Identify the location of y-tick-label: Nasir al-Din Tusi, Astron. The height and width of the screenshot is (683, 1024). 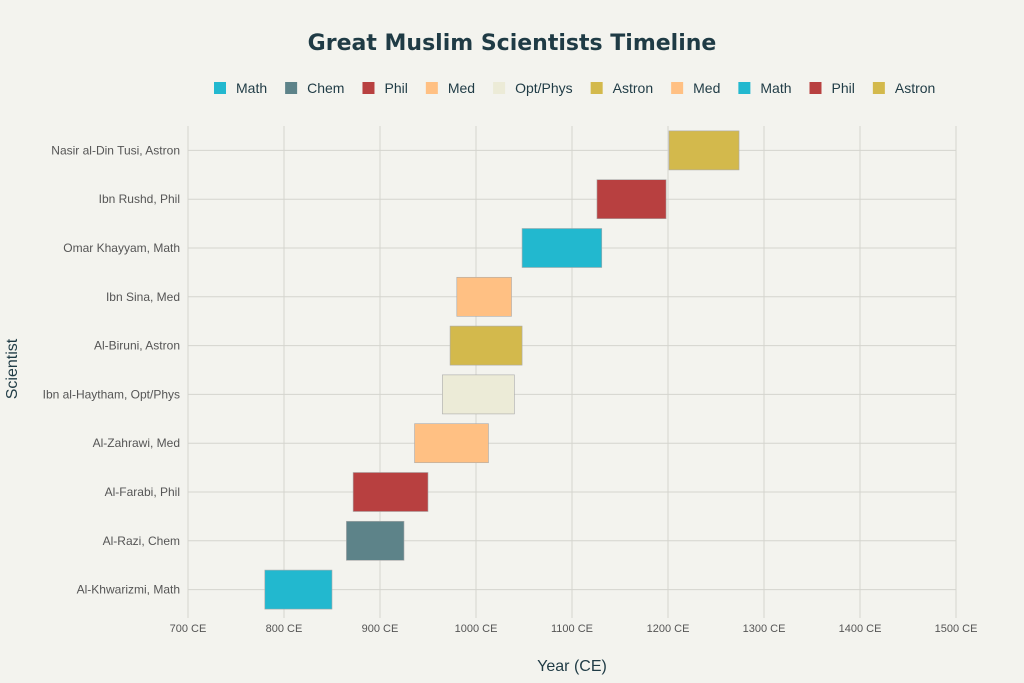
(115, 150).